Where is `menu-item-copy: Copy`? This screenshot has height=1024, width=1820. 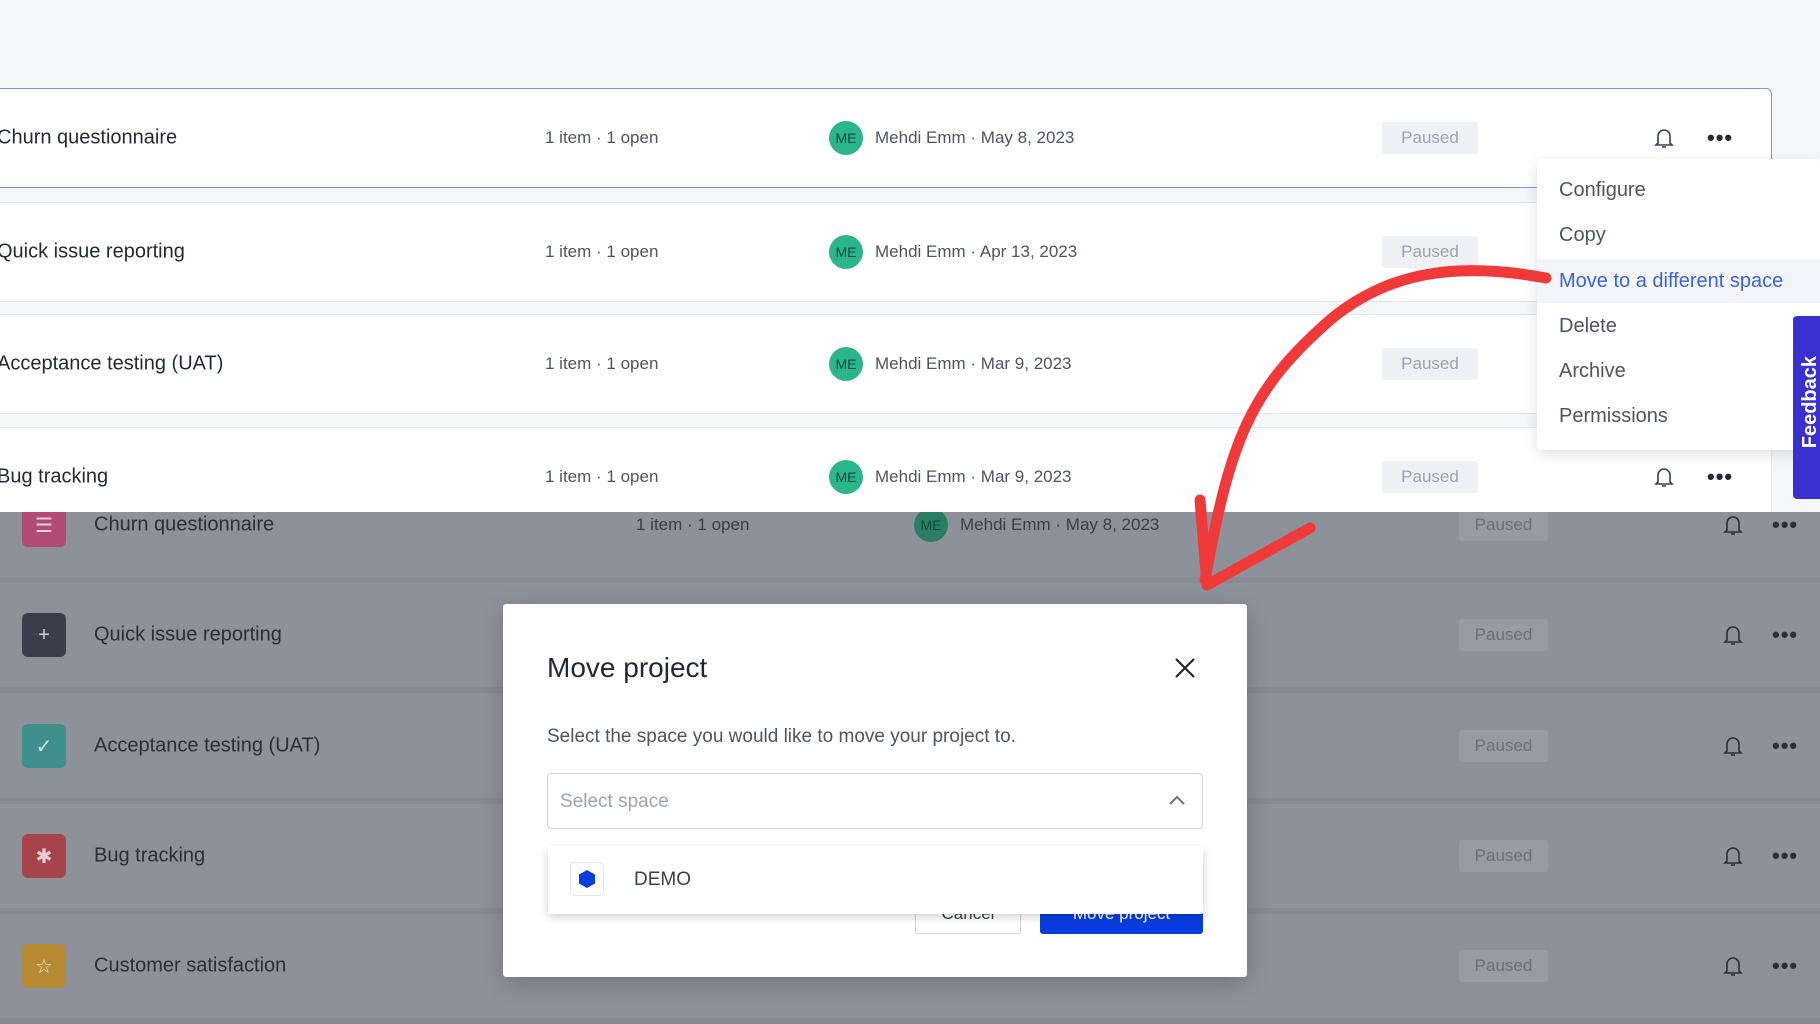 menu-item-copy: Copy is located at coordinates (1582, 234).